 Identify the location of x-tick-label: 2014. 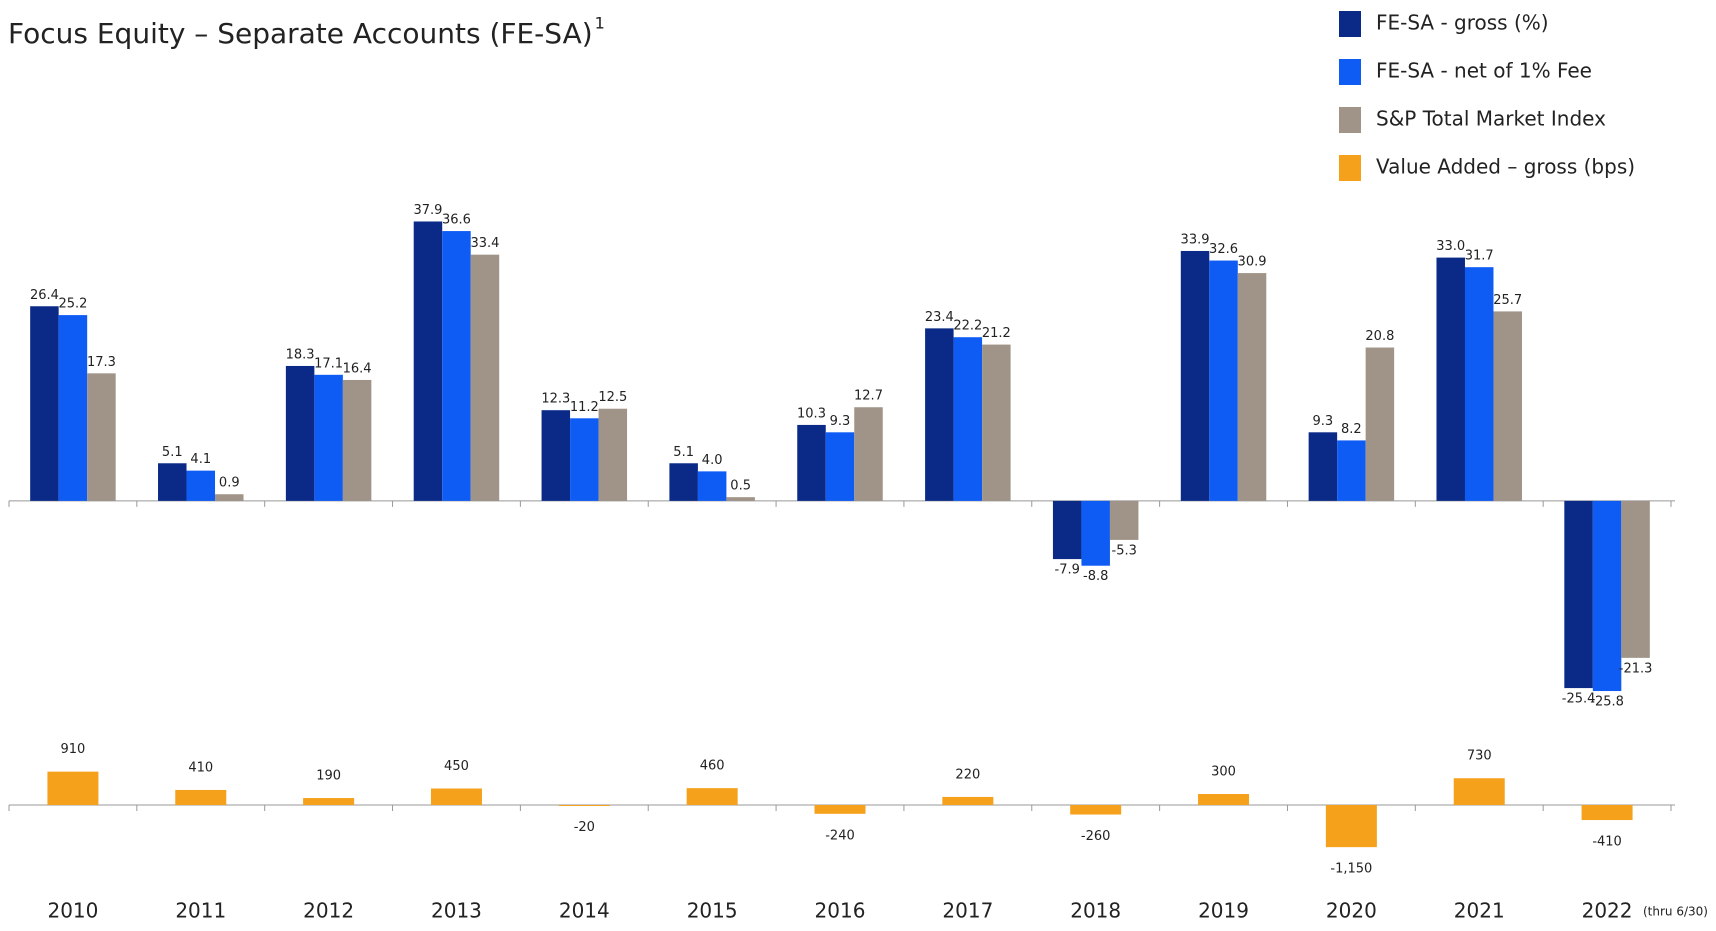
(584, 911).